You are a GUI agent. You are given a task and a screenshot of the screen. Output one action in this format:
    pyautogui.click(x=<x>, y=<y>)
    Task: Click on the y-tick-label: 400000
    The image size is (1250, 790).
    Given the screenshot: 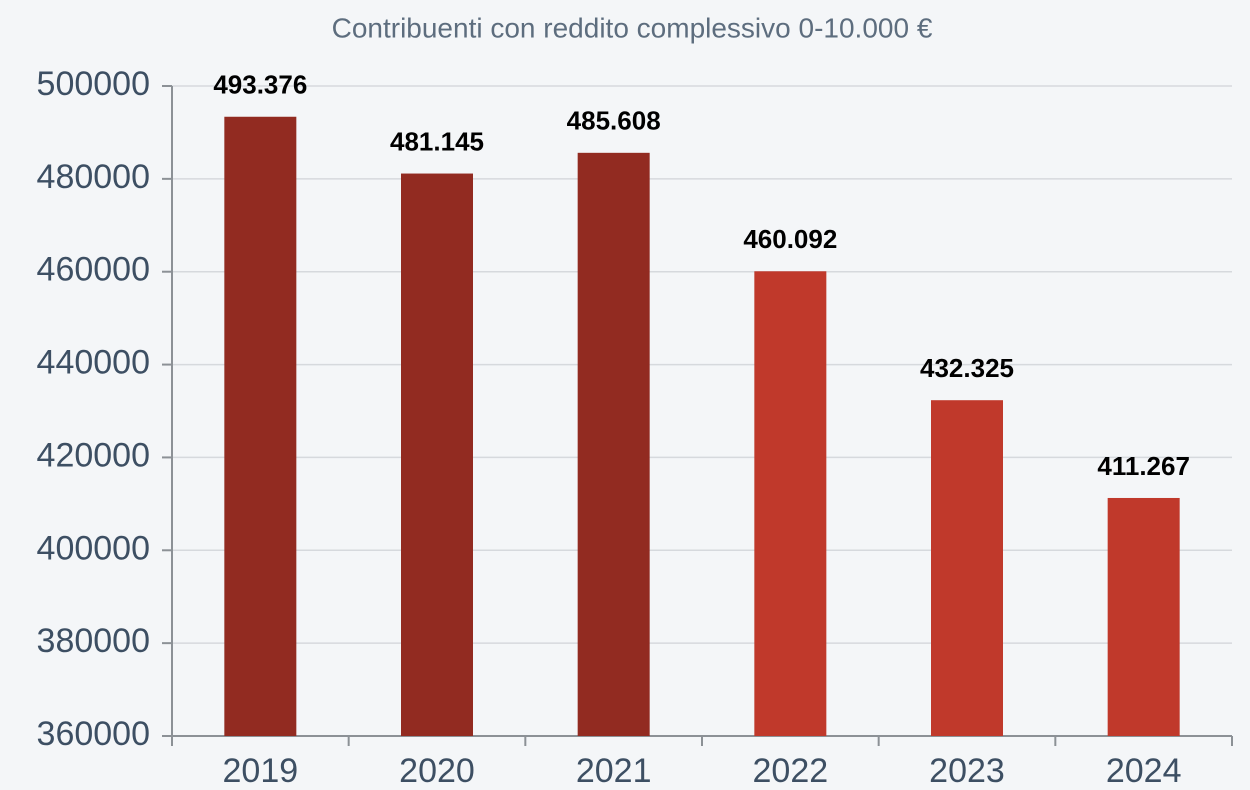 What is the action you would take?
    pyautogui.click(x=93, y=548)
    